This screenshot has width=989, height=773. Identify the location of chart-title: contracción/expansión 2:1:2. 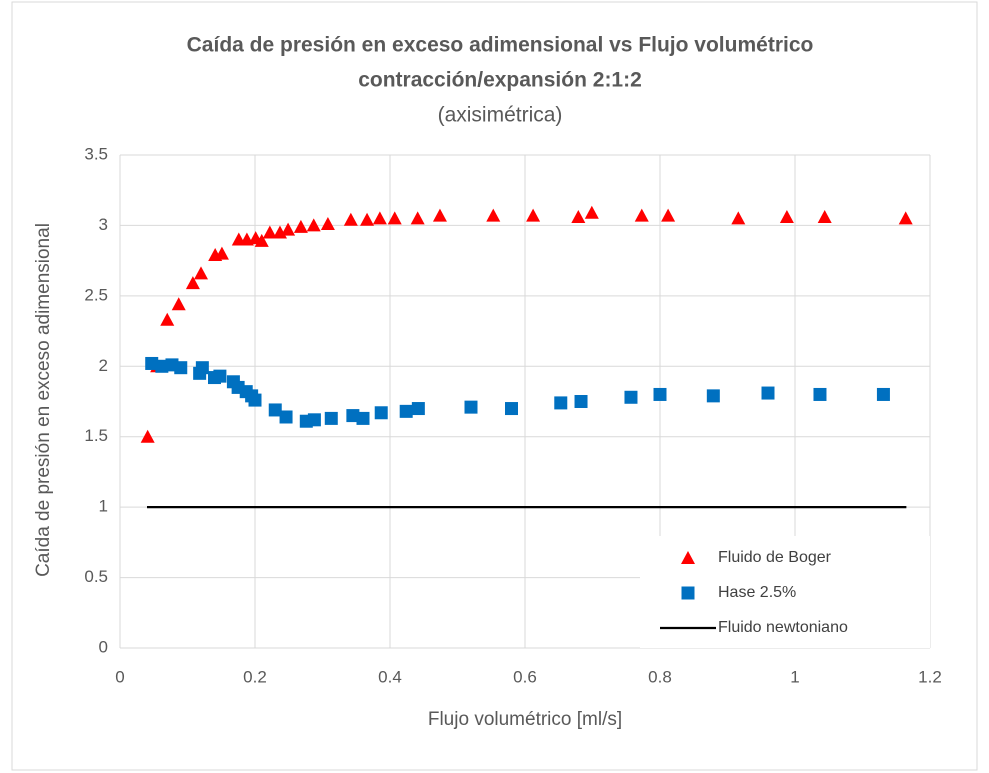
(500, 80).